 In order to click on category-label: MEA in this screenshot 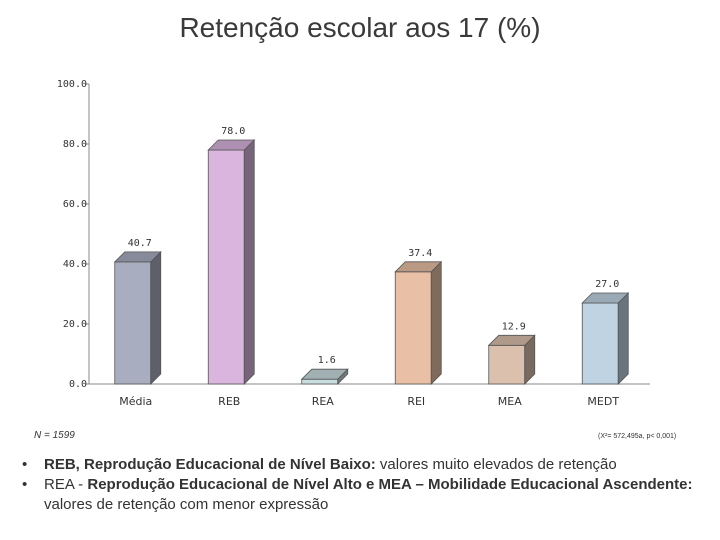, I will do `click(510, 401)`.